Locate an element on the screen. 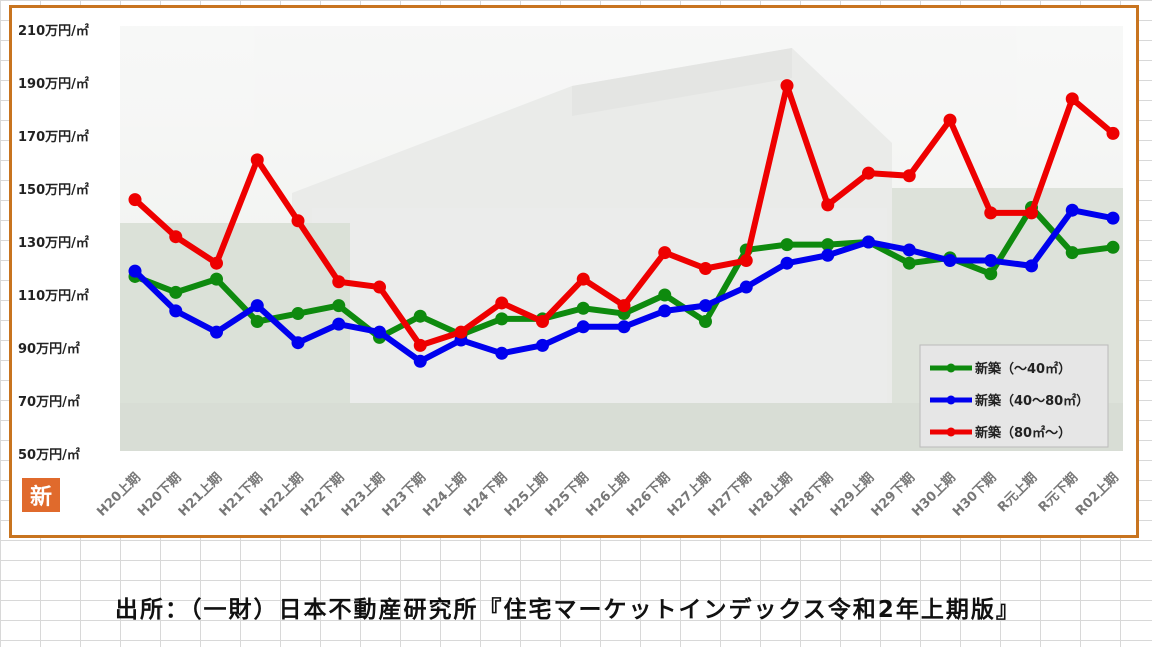  x-tick-label: H21下期 is located at coordinates (241, 494).